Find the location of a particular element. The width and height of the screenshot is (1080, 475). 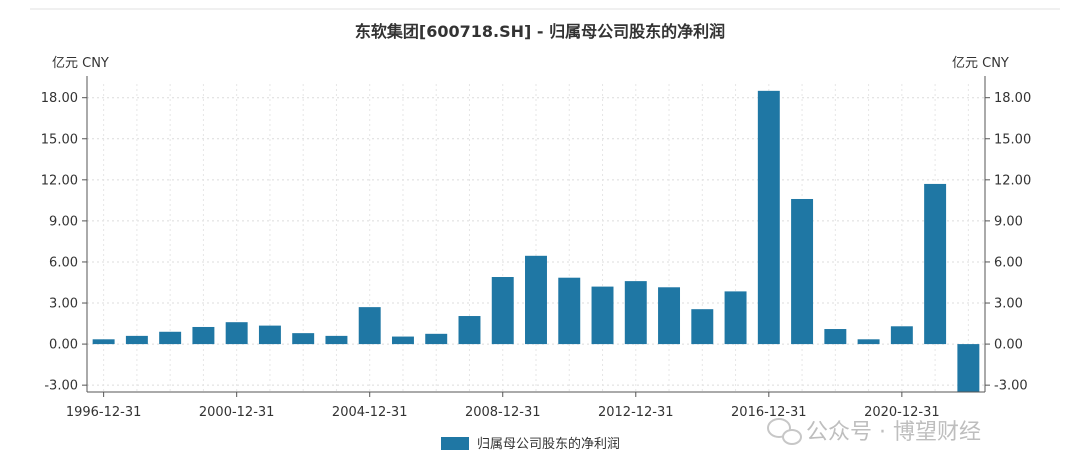

y-tick-label-right: 9.00 is located at coordinates (1008, 221).